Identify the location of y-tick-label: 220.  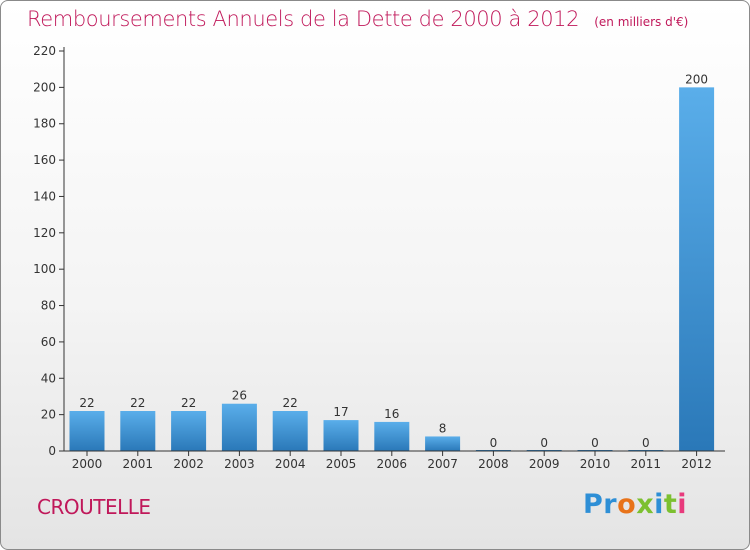
(44, 51).